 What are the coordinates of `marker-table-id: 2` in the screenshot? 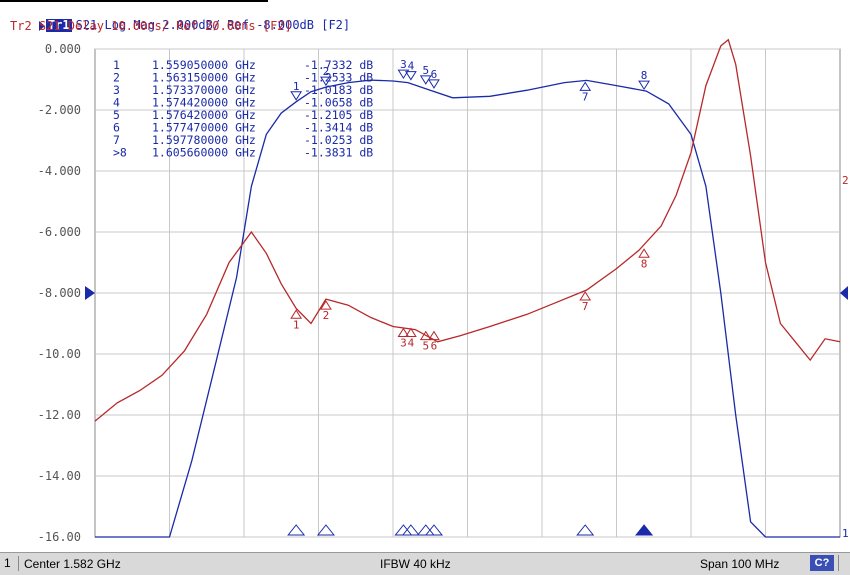 It's located at (116, 78).